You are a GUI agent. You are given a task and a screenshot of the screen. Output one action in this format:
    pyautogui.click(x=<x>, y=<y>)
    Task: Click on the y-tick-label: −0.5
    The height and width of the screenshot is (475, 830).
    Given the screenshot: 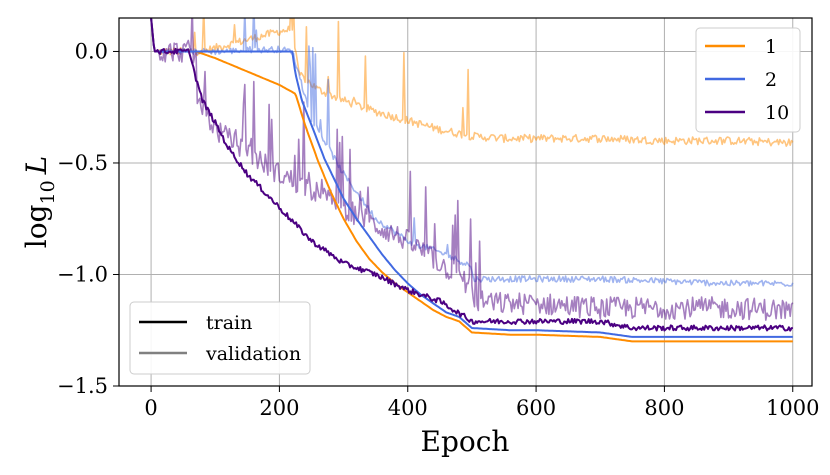 What is the action you would take?
    pyautogui.click(x=82, y=163)
    